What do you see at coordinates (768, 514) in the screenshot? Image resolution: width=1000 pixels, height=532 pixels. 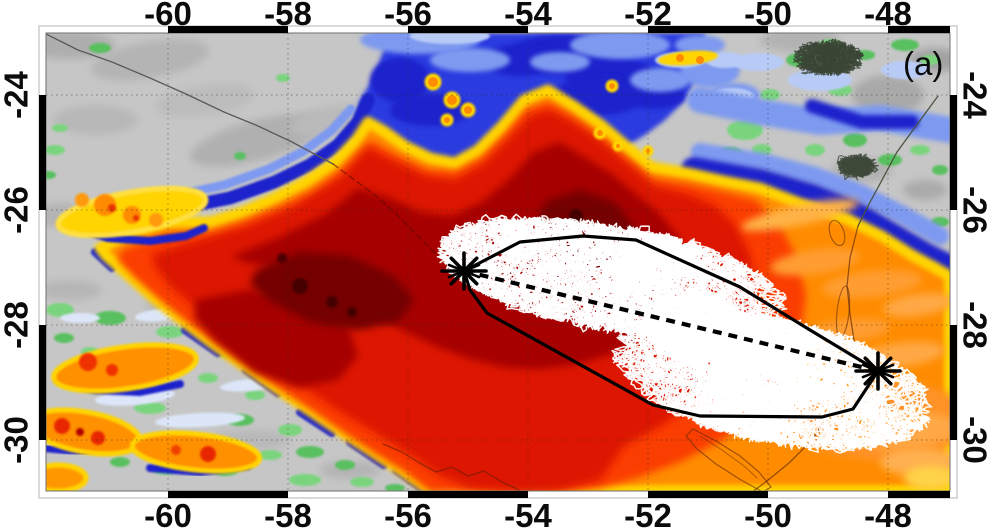 I see `lon-tick-bottom: -50` at bounding box center [768, 514].